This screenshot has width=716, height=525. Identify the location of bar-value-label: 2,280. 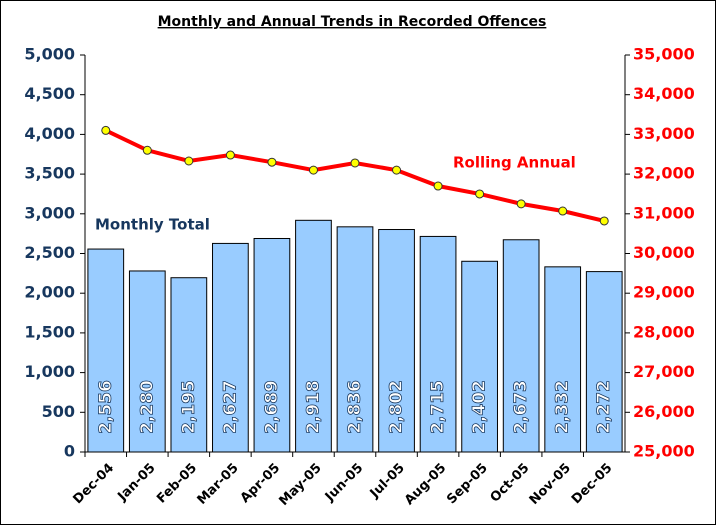
(147, 407).